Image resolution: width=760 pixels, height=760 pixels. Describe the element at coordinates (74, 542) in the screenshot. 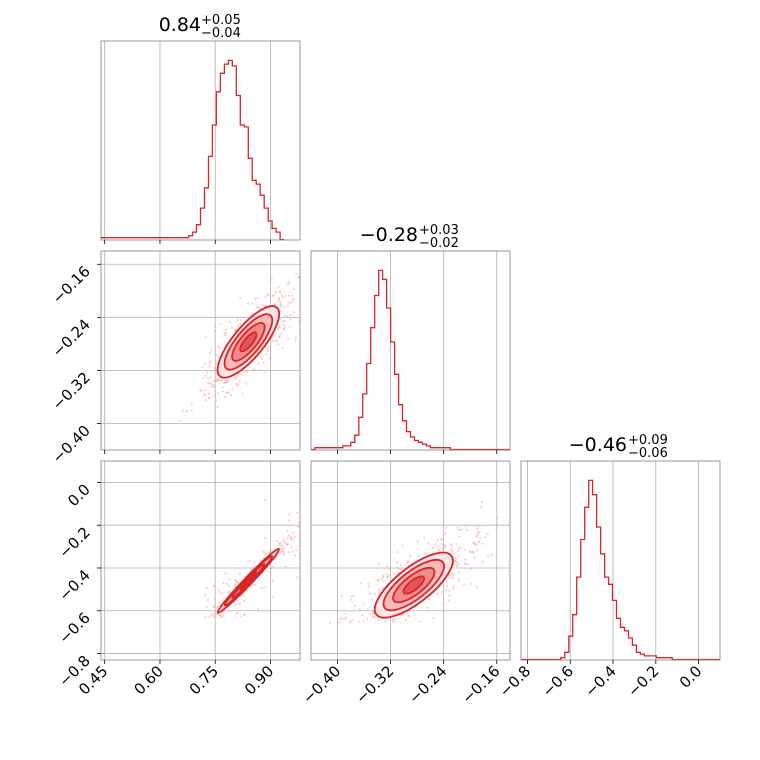

I see `y-tick-label-2-3: −0.2` at that location.